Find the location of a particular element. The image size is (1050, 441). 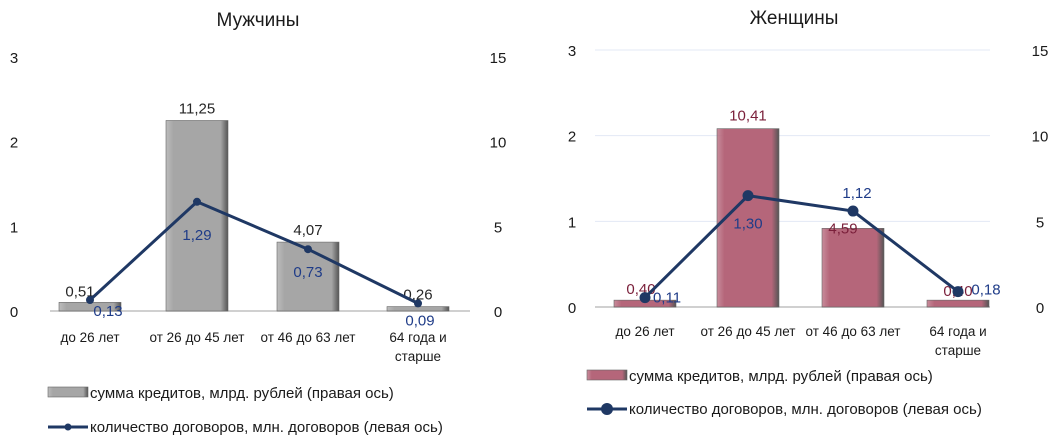

line-data-label: 0,11 is located at coordinates (667, 298).